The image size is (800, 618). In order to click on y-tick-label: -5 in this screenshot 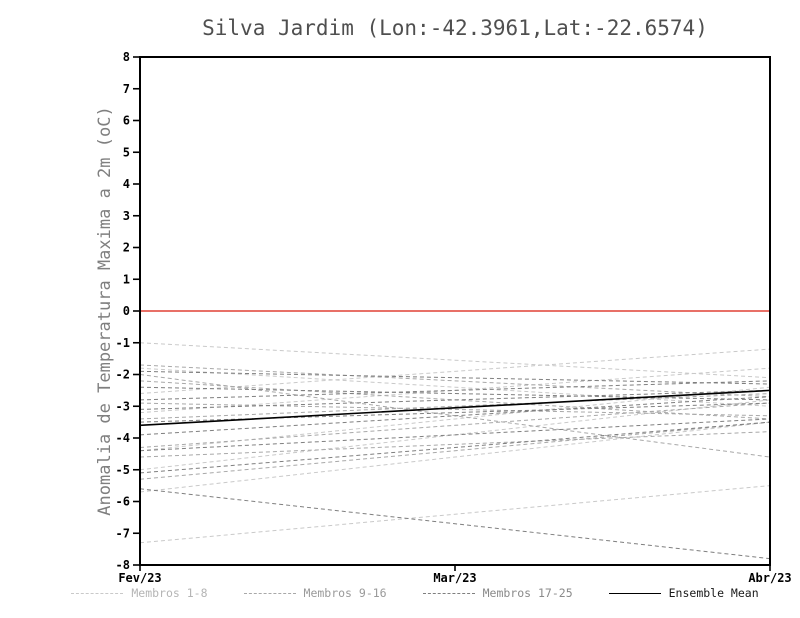, I will do `click(123, 470)`.